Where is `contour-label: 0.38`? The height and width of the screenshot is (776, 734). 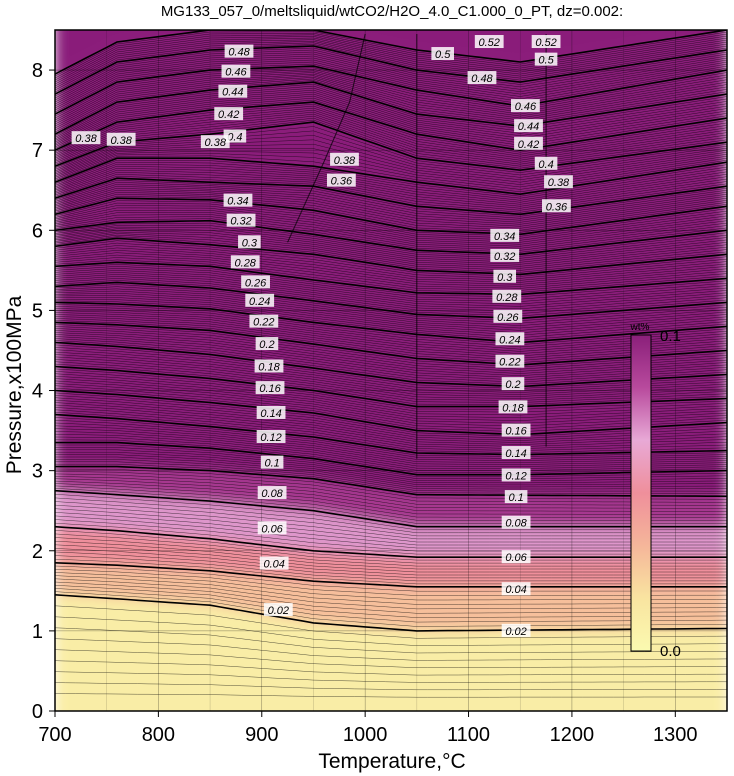
contour-label: 0.38 is located at coordinates (344, 159).